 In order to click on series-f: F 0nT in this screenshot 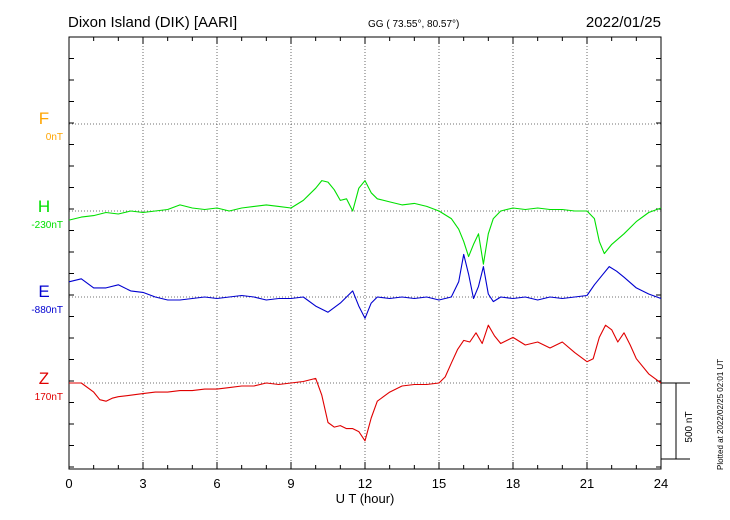, I will do `click(51, 126)`.